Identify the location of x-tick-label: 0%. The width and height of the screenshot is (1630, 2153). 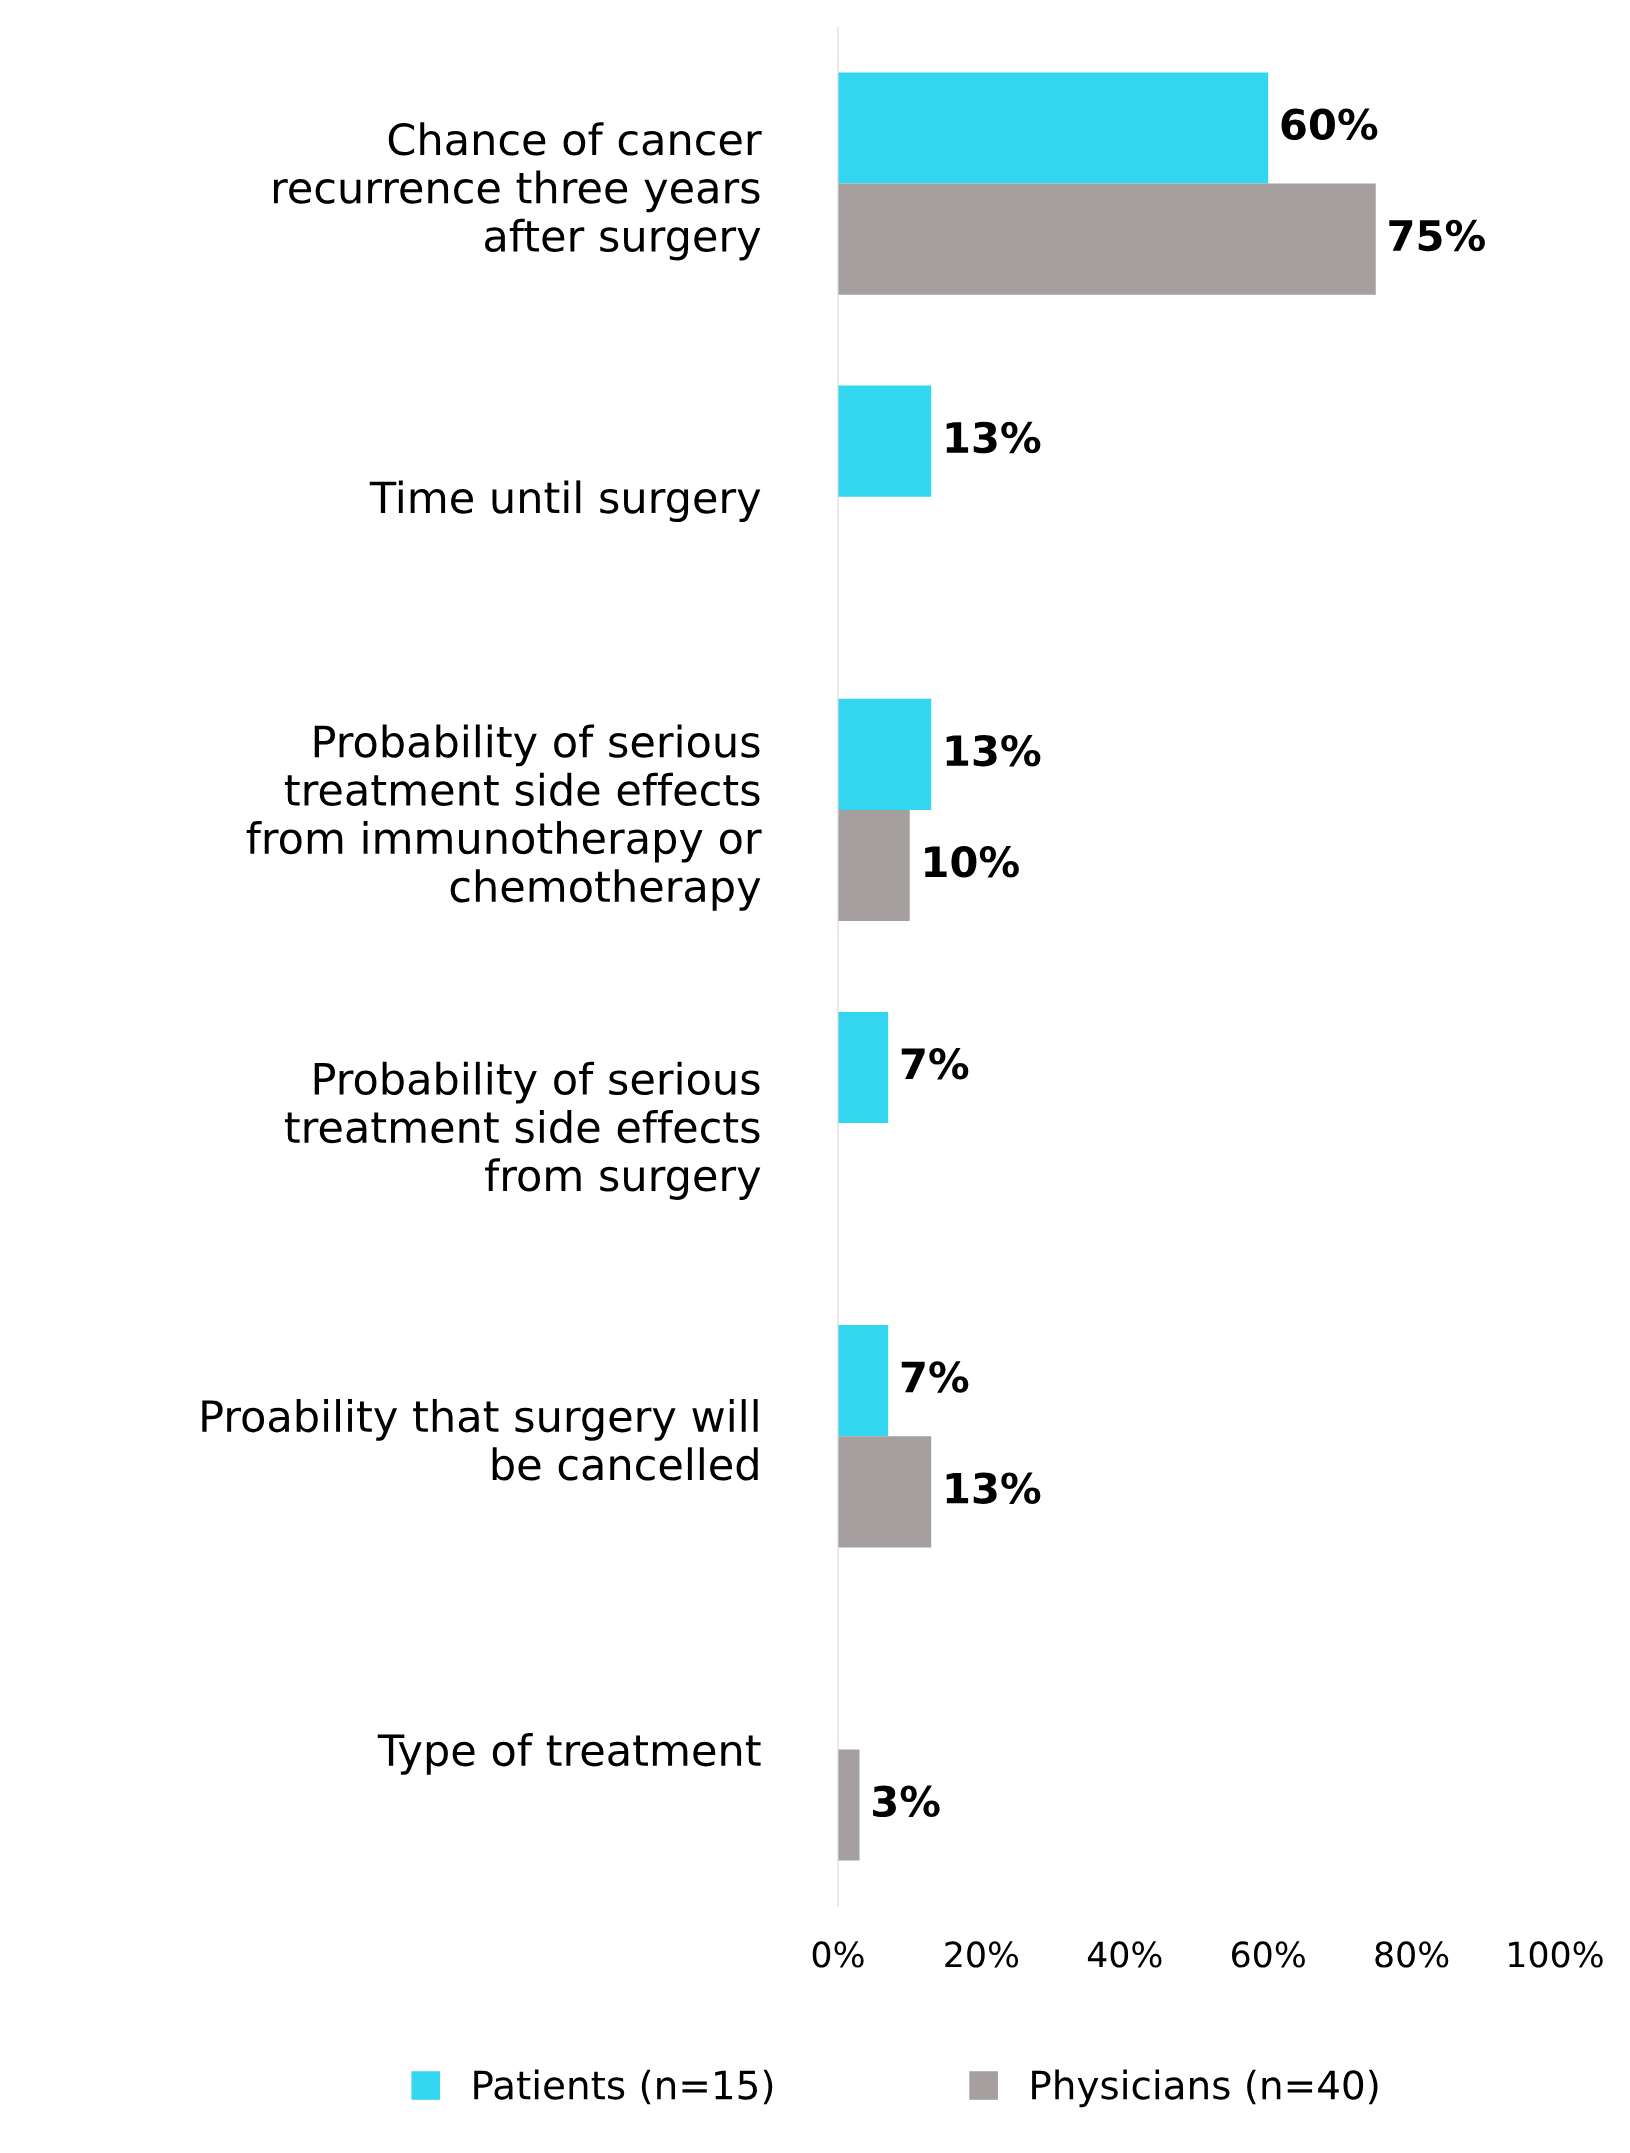
(838, 1954).